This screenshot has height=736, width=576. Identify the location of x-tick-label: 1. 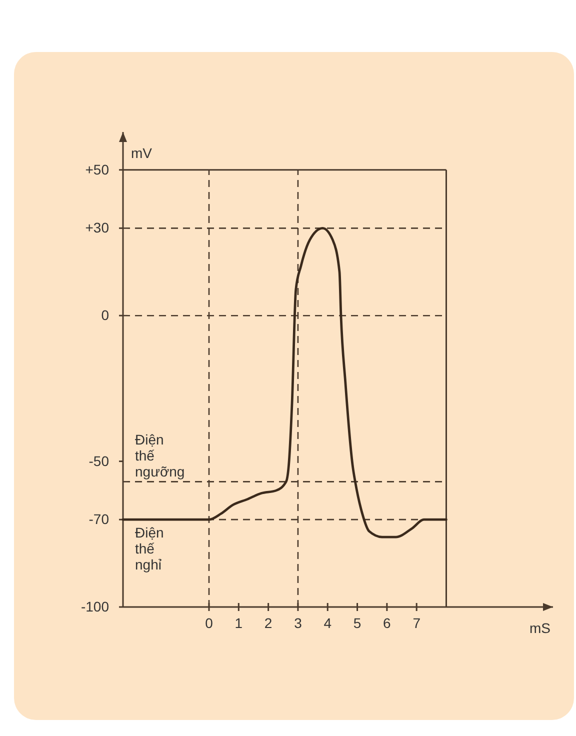
(238, 623).